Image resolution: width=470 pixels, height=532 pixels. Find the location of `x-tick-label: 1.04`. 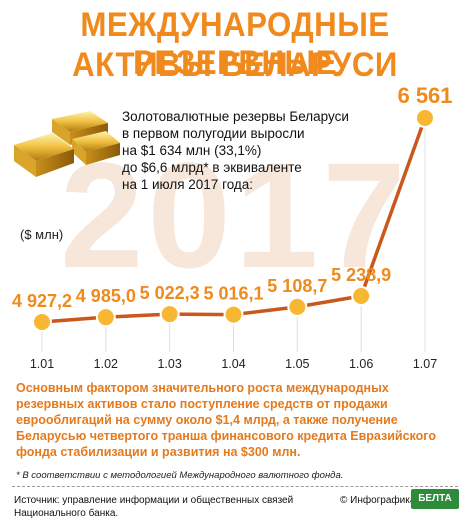

x-tick-label: 1.04 is located at coordinates (233, 364).